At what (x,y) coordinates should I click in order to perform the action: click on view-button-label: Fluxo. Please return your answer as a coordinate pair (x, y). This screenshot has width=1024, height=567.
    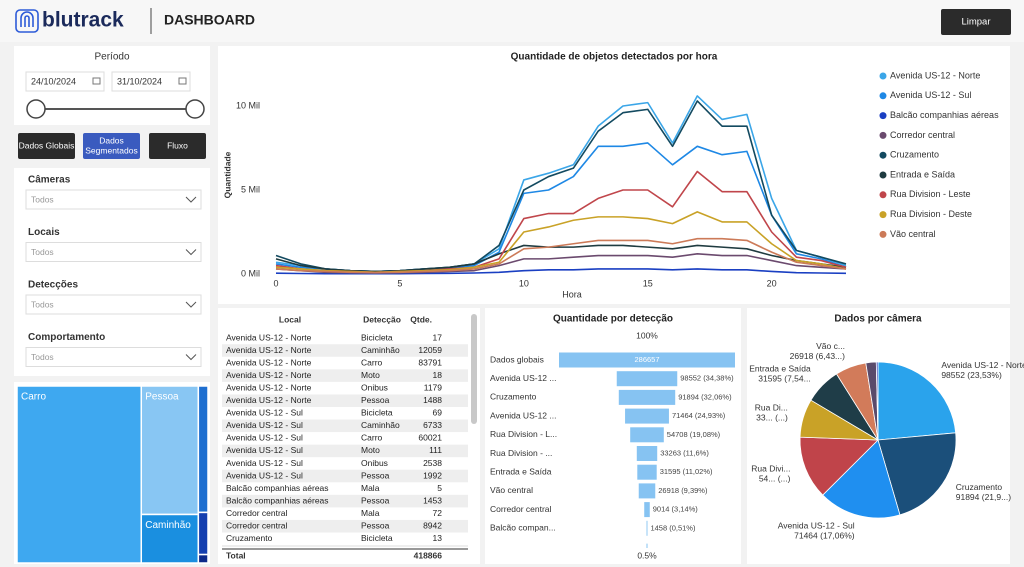
    Looking at the image, I should click on (177, 145).